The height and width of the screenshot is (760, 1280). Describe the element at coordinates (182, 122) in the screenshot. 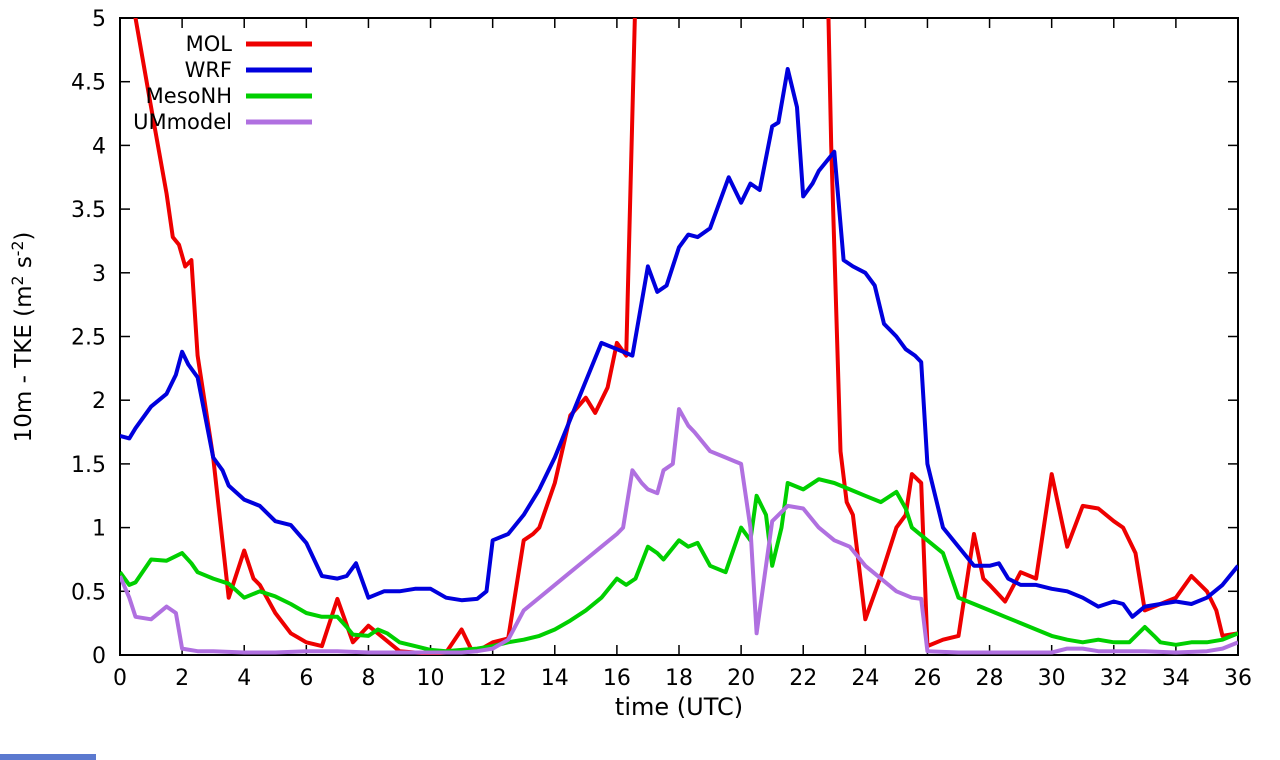

I see `legend-label-ummodel: UMmodel` at that location.